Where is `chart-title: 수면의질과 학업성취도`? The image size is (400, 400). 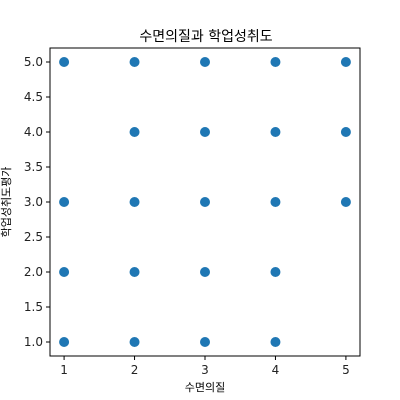 chart-title: 수면의질과 학업성취도 is located at coordinates (205, 37).